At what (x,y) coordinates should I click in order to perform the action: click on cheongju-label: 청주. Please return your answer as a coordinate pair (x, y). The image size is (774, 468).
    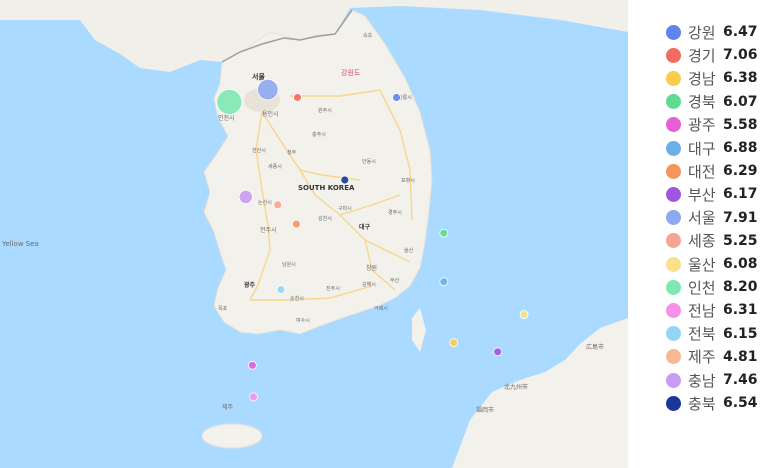
    Looking at the image, I should click on (292, 153).